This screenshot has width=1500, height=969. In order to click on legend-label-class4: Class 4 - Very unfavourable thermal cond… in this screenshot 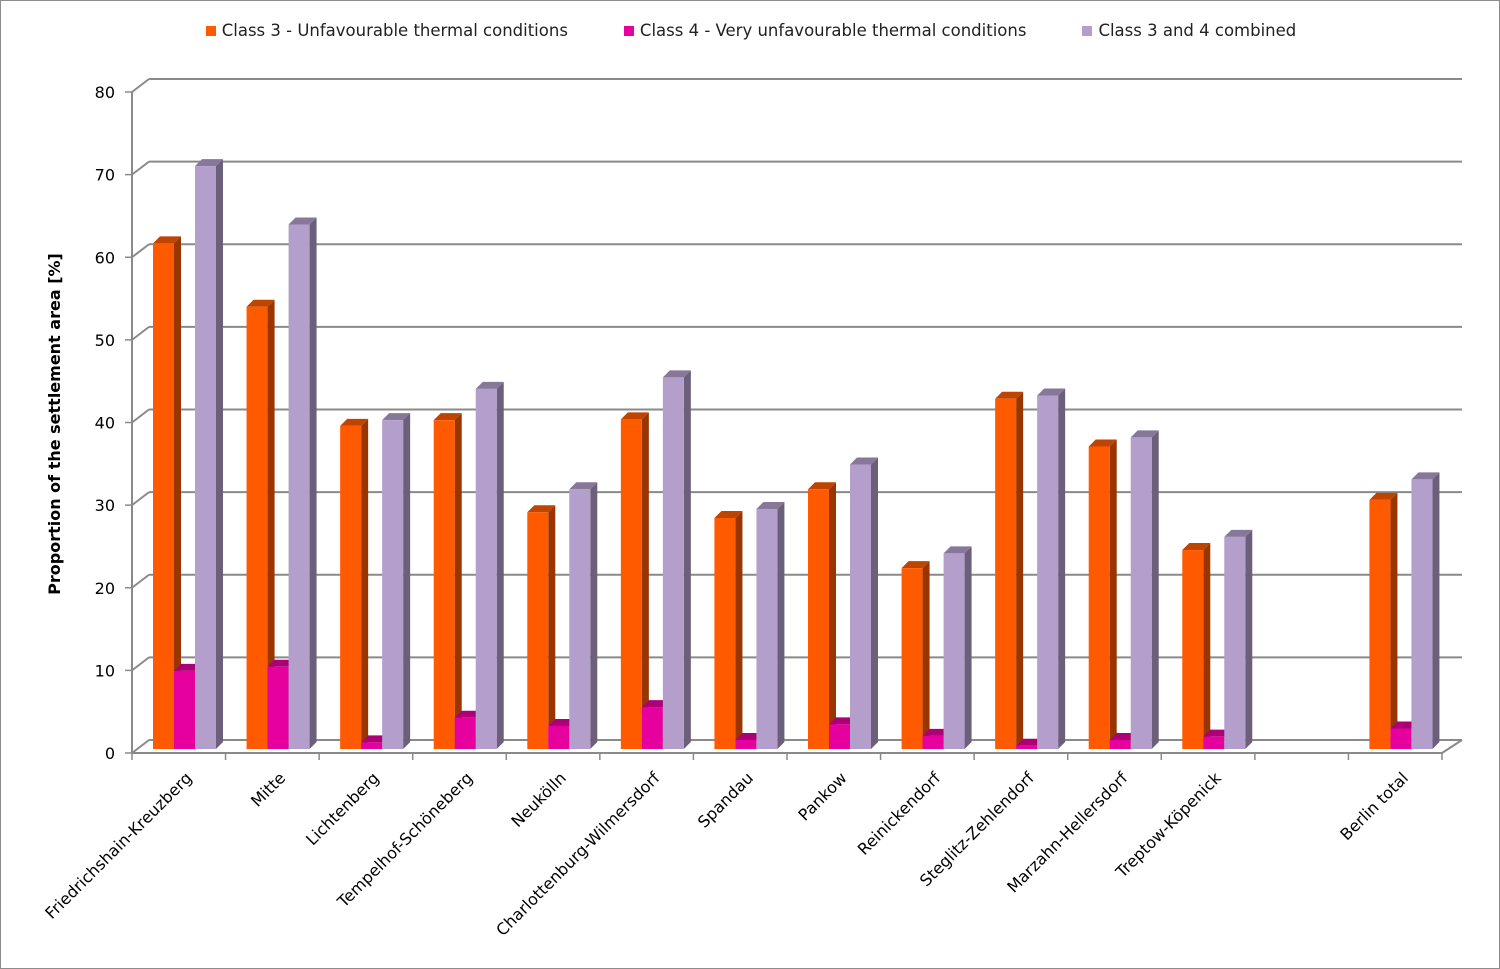, I will do `click(833, 30)`.